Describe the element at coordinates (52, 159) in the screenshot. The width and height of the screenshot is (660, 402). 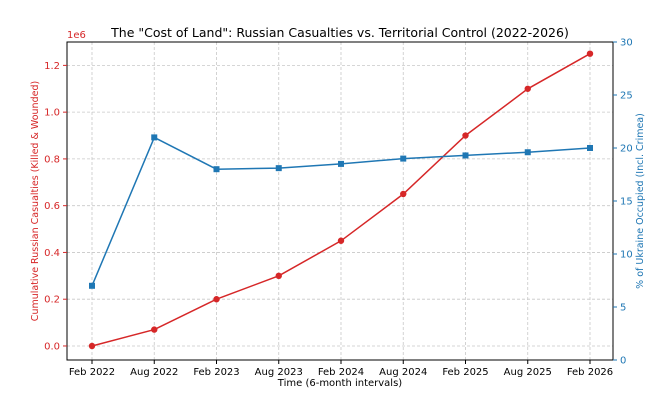
I see `left-tick-label: 0.8` at that location.